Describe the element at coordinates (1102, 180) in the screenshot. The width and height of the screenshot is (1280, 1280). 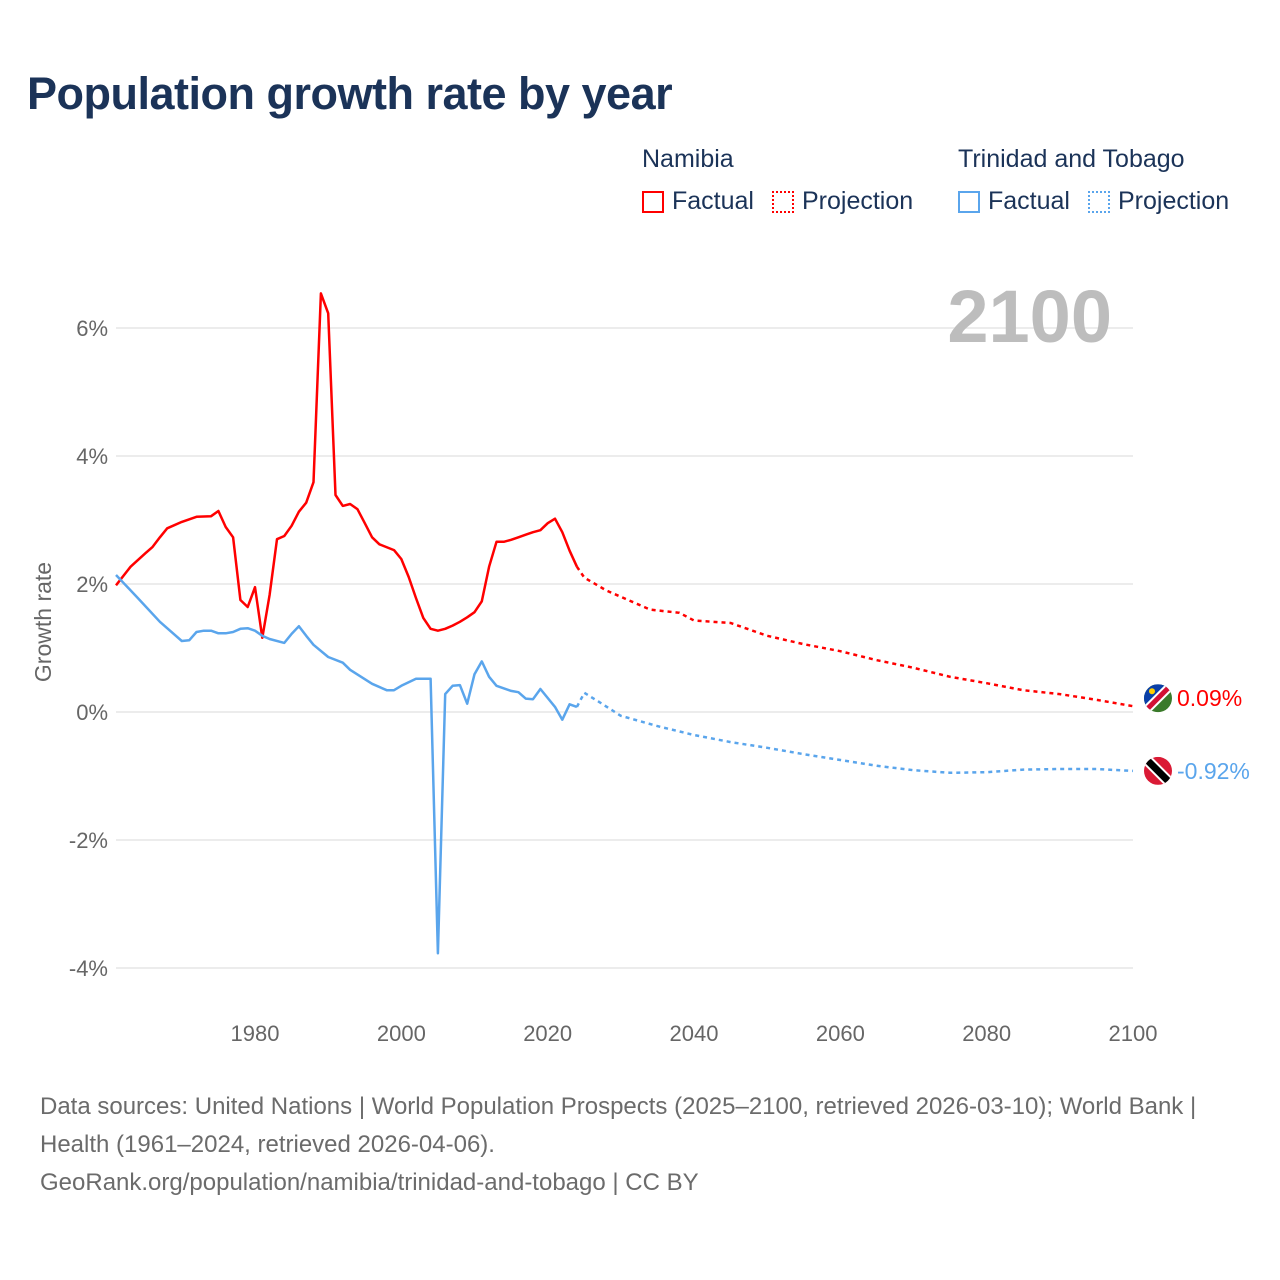
I see `legend-trinidad: Trinidad and Tobago Factual Projection` at that location.